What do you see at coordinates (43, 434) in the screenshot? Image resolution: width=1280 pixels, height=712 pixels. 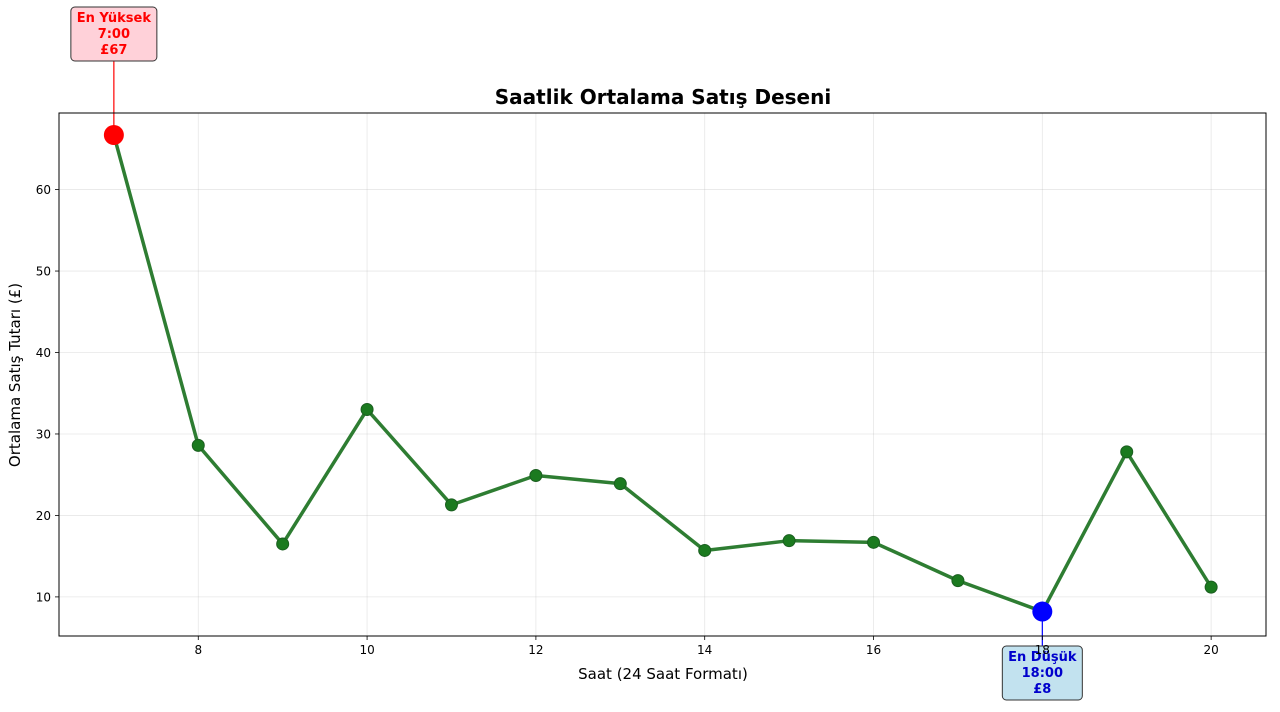 I see `y-tick-label: 30` at bounding box center [43, 434].